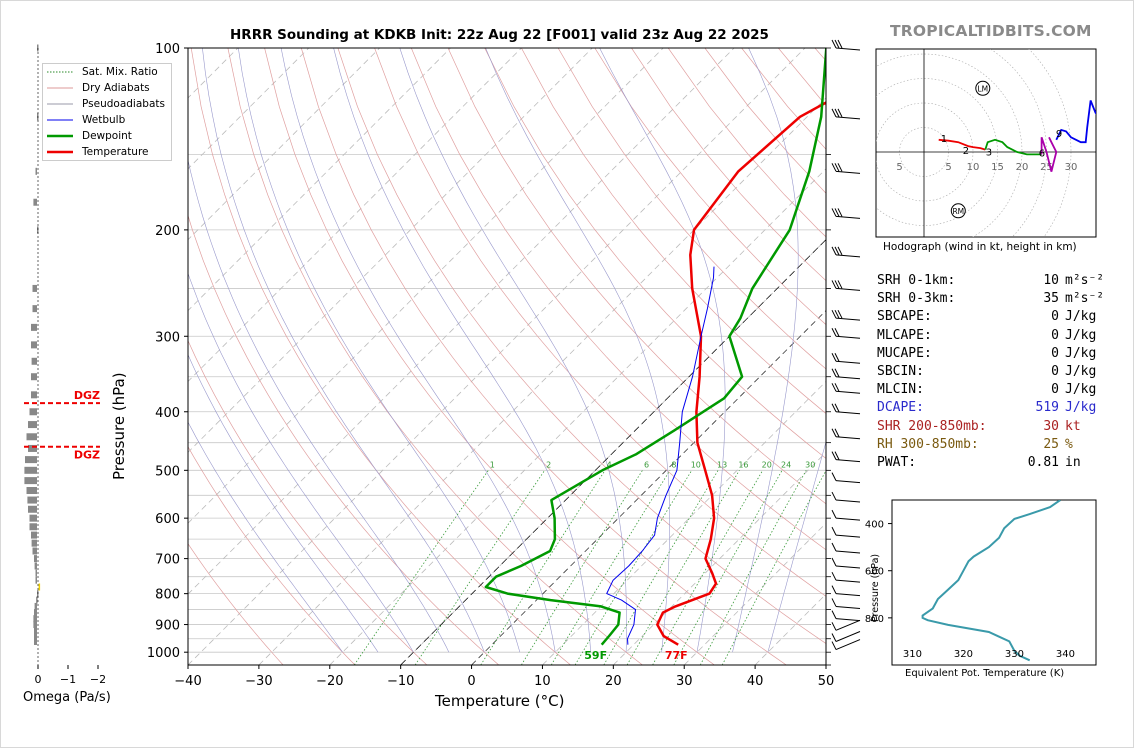  I want to click on x-tick-label: 40, so click(755, 681).